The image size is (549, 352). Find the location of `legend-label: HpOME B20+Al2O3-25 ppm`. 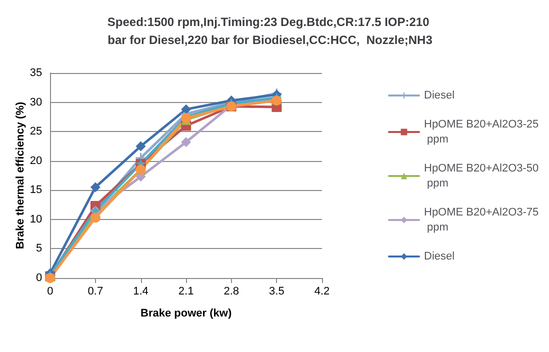

legend-label: HpOME B20+Al2O3-25 ppm is located at coordinates (481, 132).